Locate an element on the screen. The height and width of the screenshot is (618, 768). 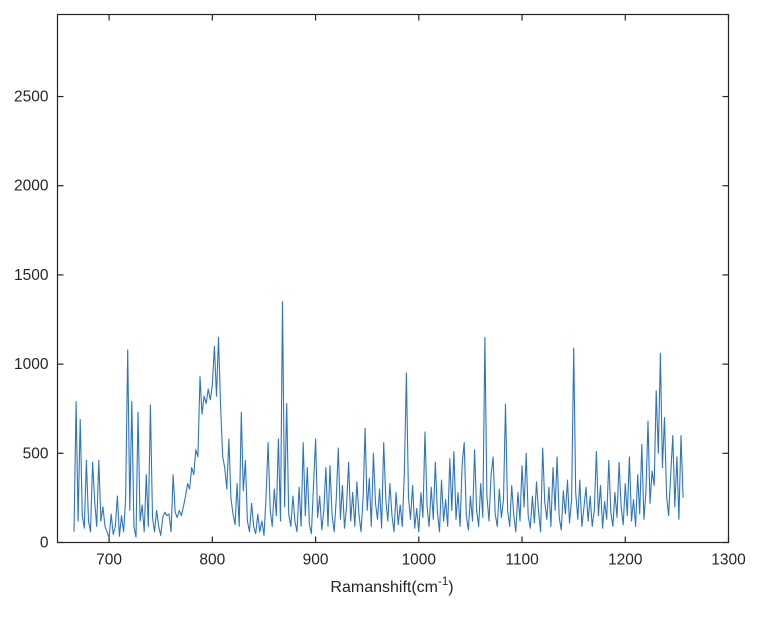
x-tick-label: 800 is located at coordinates (212, 560).